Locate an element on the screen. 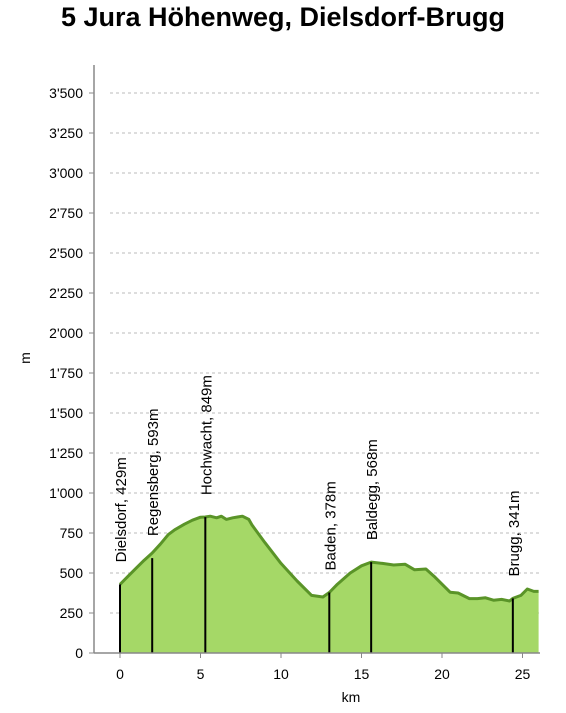 This screenshot has height=713, width=566. y-tick-label: 2'750 is located at coordinates (66, 213).